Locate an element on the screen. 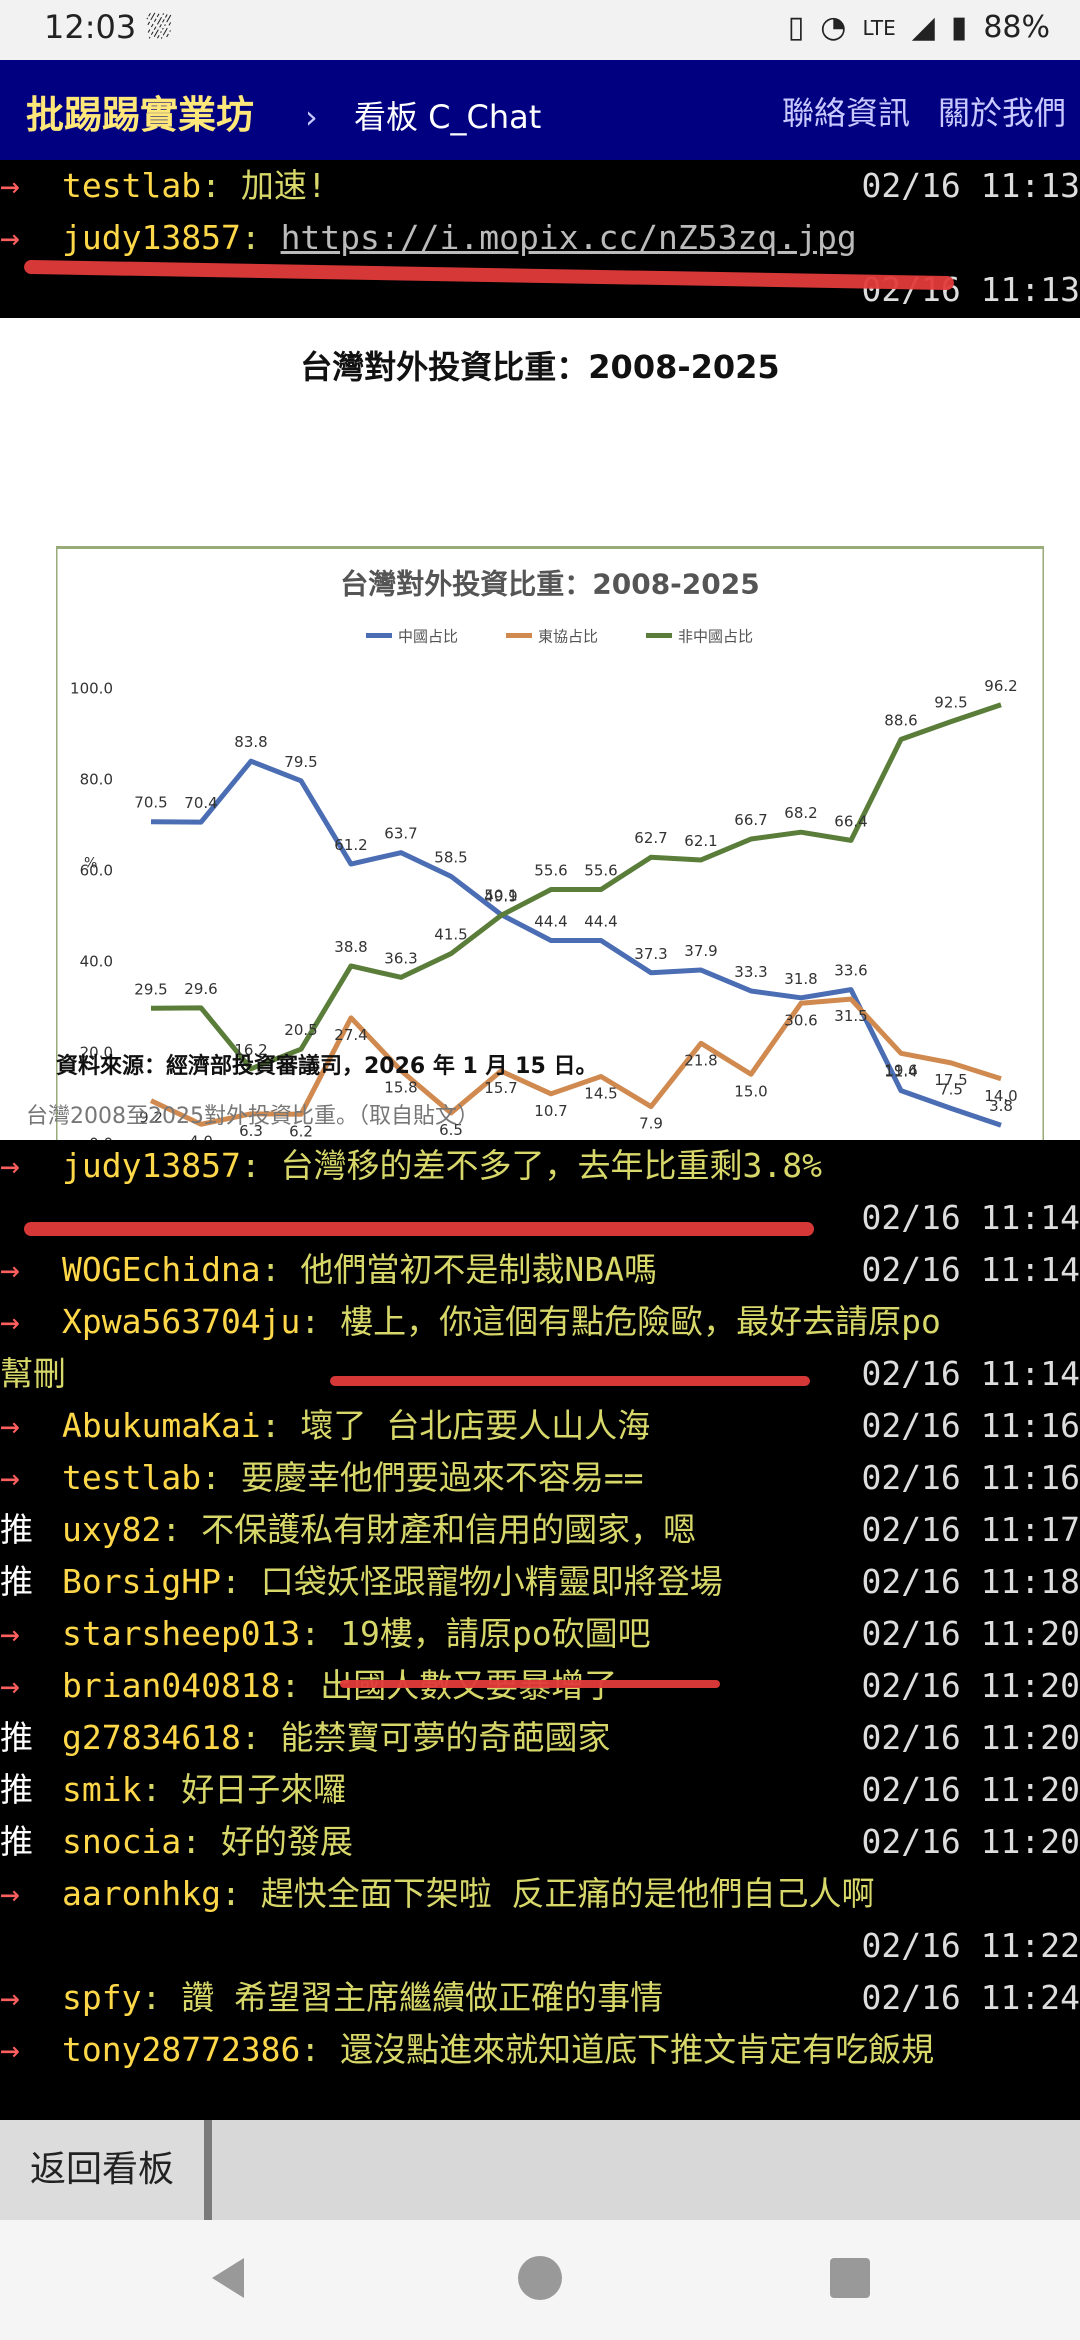 The height and width of the screenshot is (2340, 1080). series-lines is located at coordinates (575, 915).